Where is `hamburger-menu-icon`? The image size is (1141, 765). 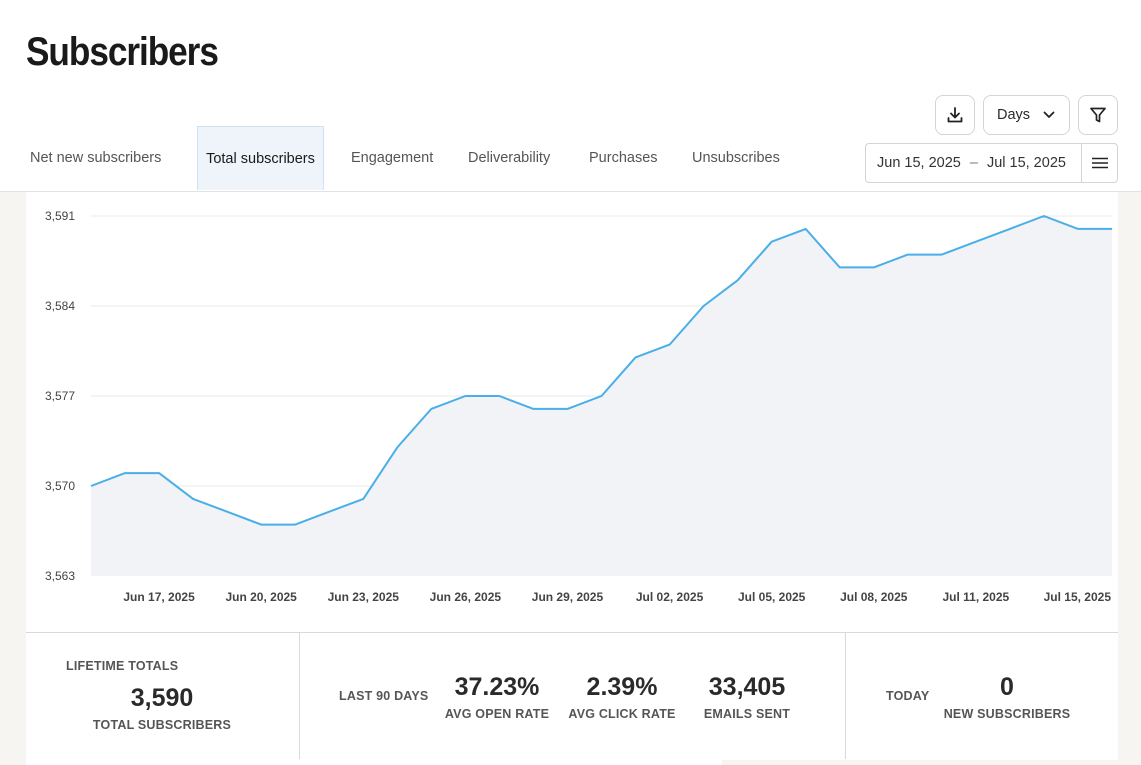
hamburger-menu-icon is located at coordinates (1099, 163).